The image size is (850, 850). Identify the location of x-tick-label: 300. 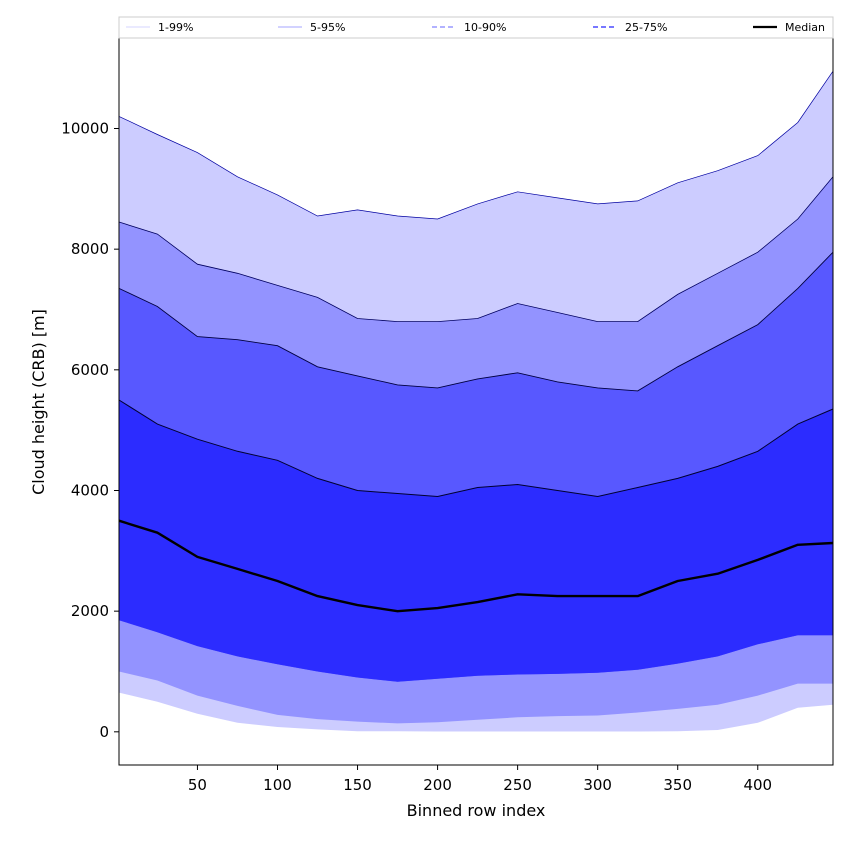
(597, 785).